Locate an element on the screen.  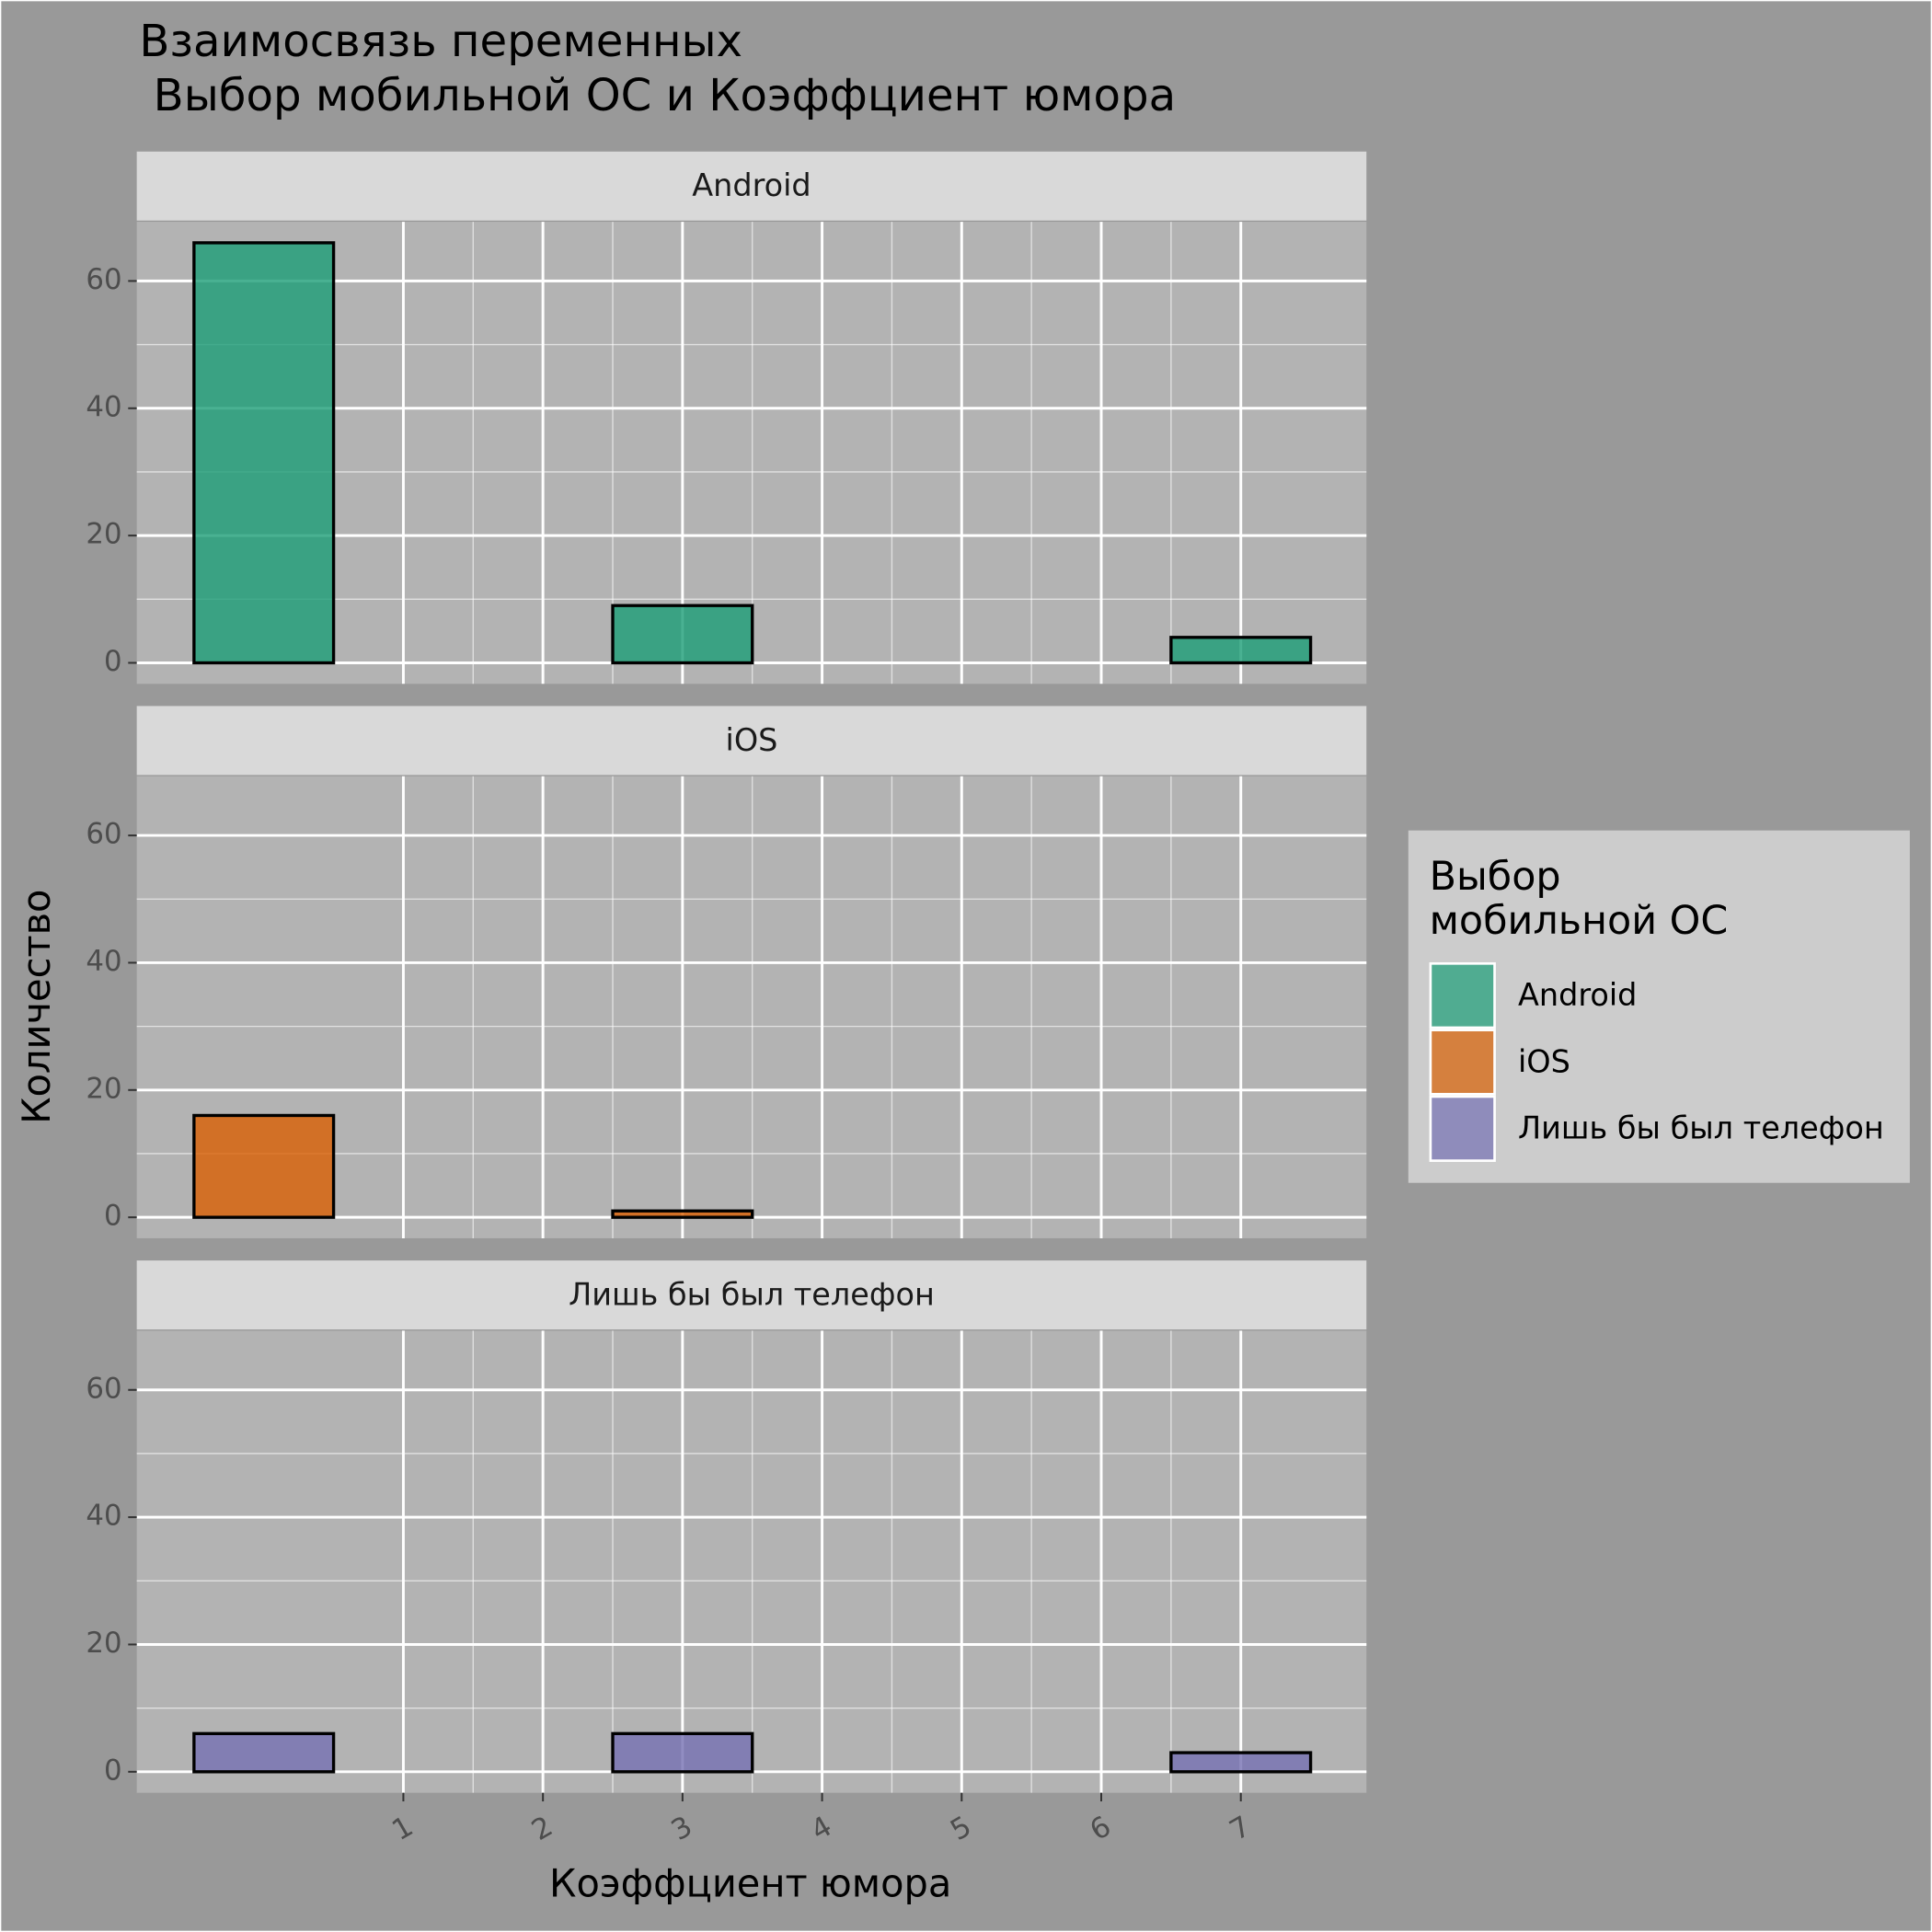
facet-label: Android is located at coordinates (751, 185).